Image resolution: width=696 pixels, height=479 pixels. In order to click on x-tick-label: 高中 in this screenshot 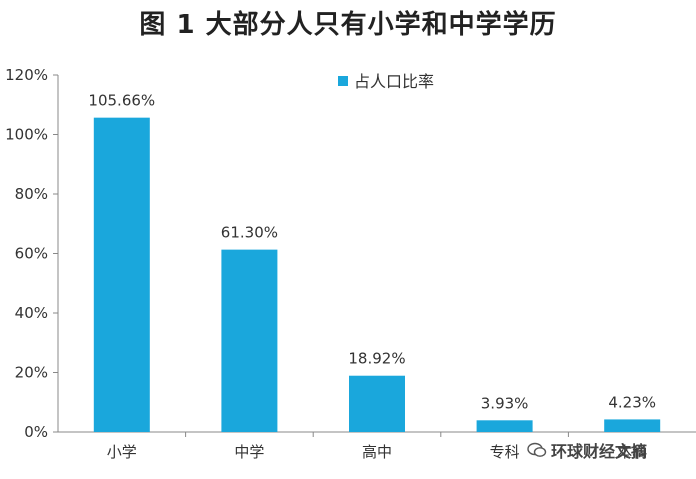, I will do `click(377, 452)`.